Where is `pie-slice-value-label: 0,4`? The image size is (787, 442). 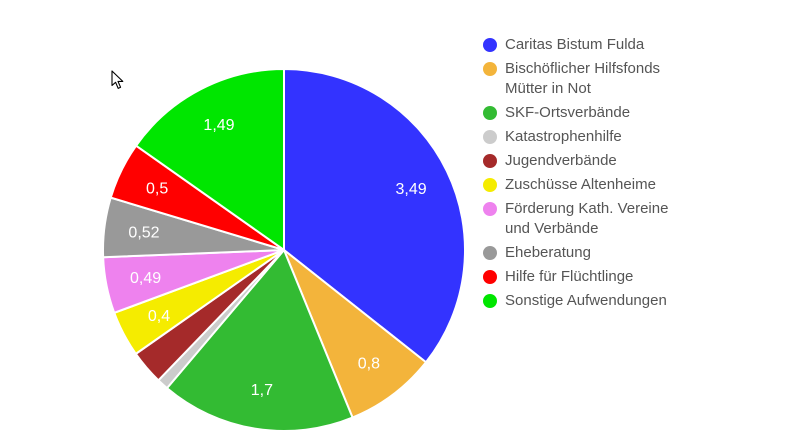 pie-slice-value-label: 0,4 is located at coordinates (159, 316).